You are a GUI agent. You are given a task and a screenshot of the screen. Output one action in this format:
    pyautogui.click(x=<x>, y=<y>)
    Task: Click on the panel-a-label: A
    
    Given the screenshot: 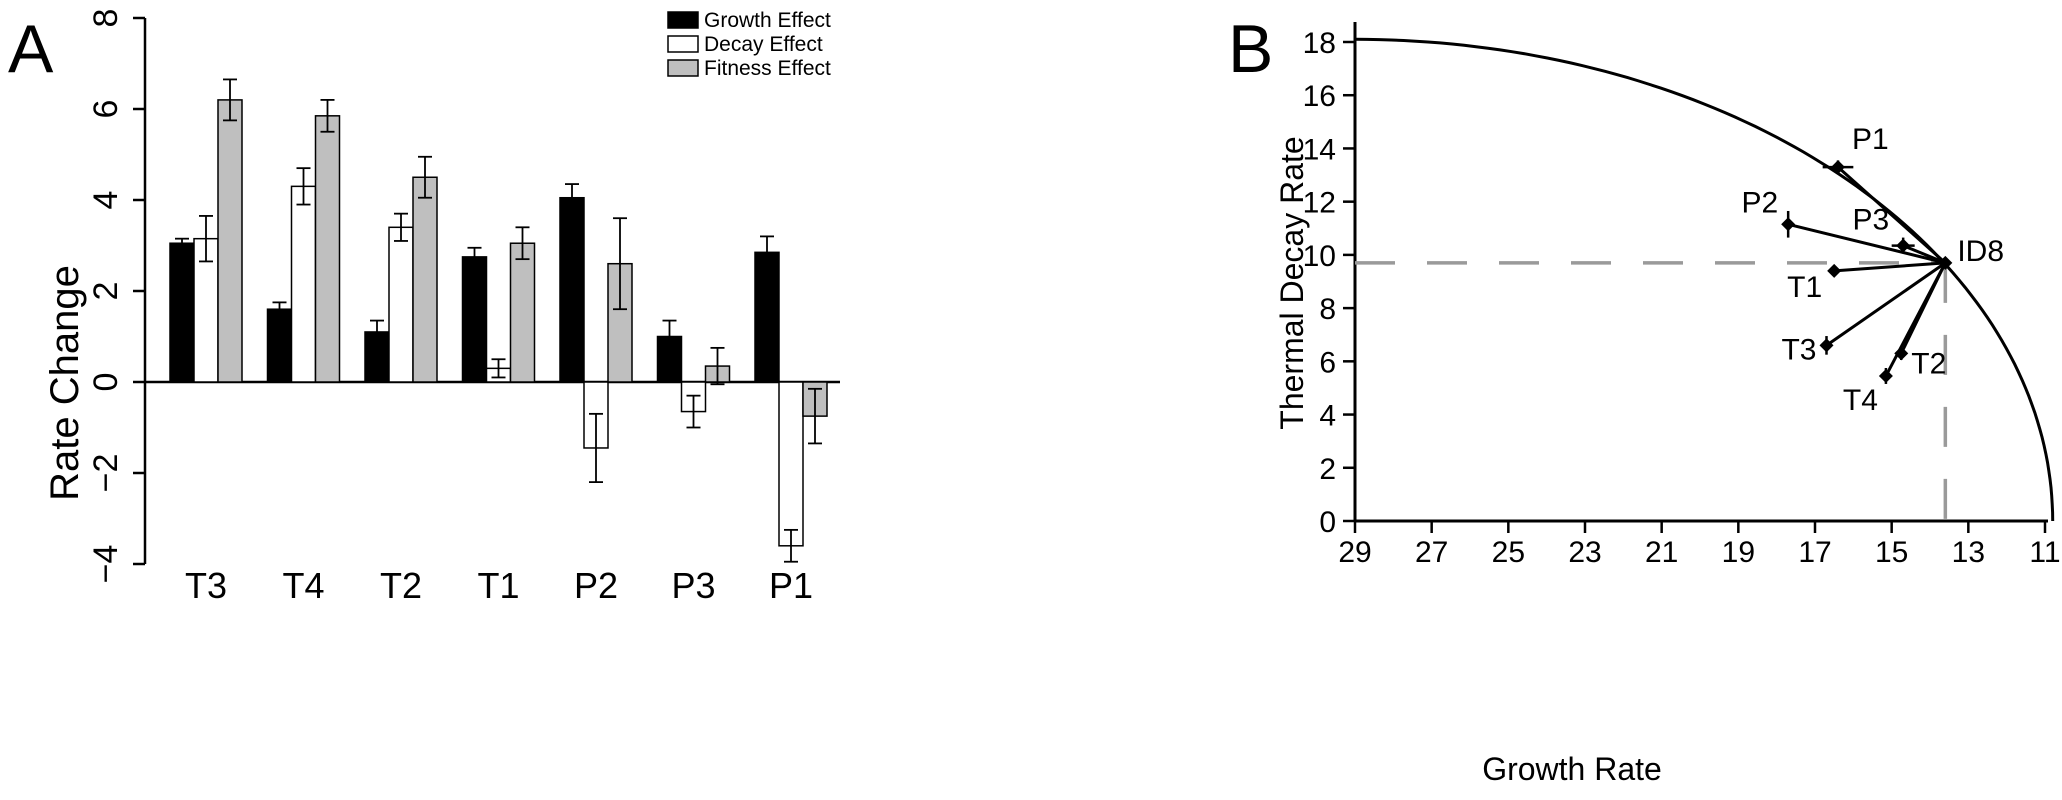 What is the action you would take?
    pyautogui.click(x=31, y=49)
    